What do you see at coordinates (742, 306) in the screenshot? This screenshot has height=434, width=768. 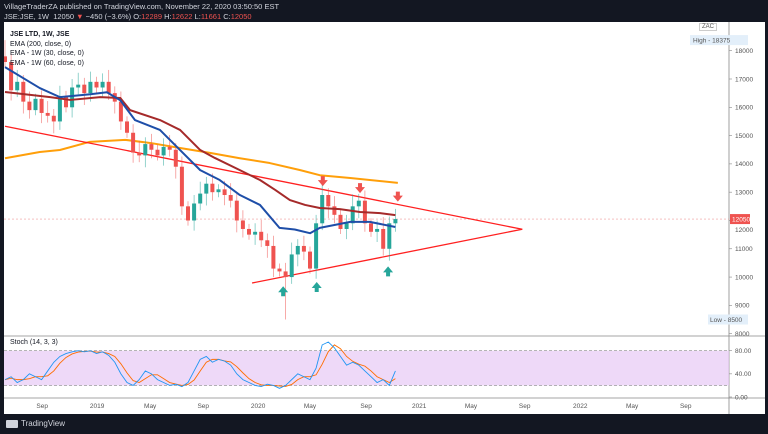 I see `y-tick-label: 9000` at bounding box center [742, 306].